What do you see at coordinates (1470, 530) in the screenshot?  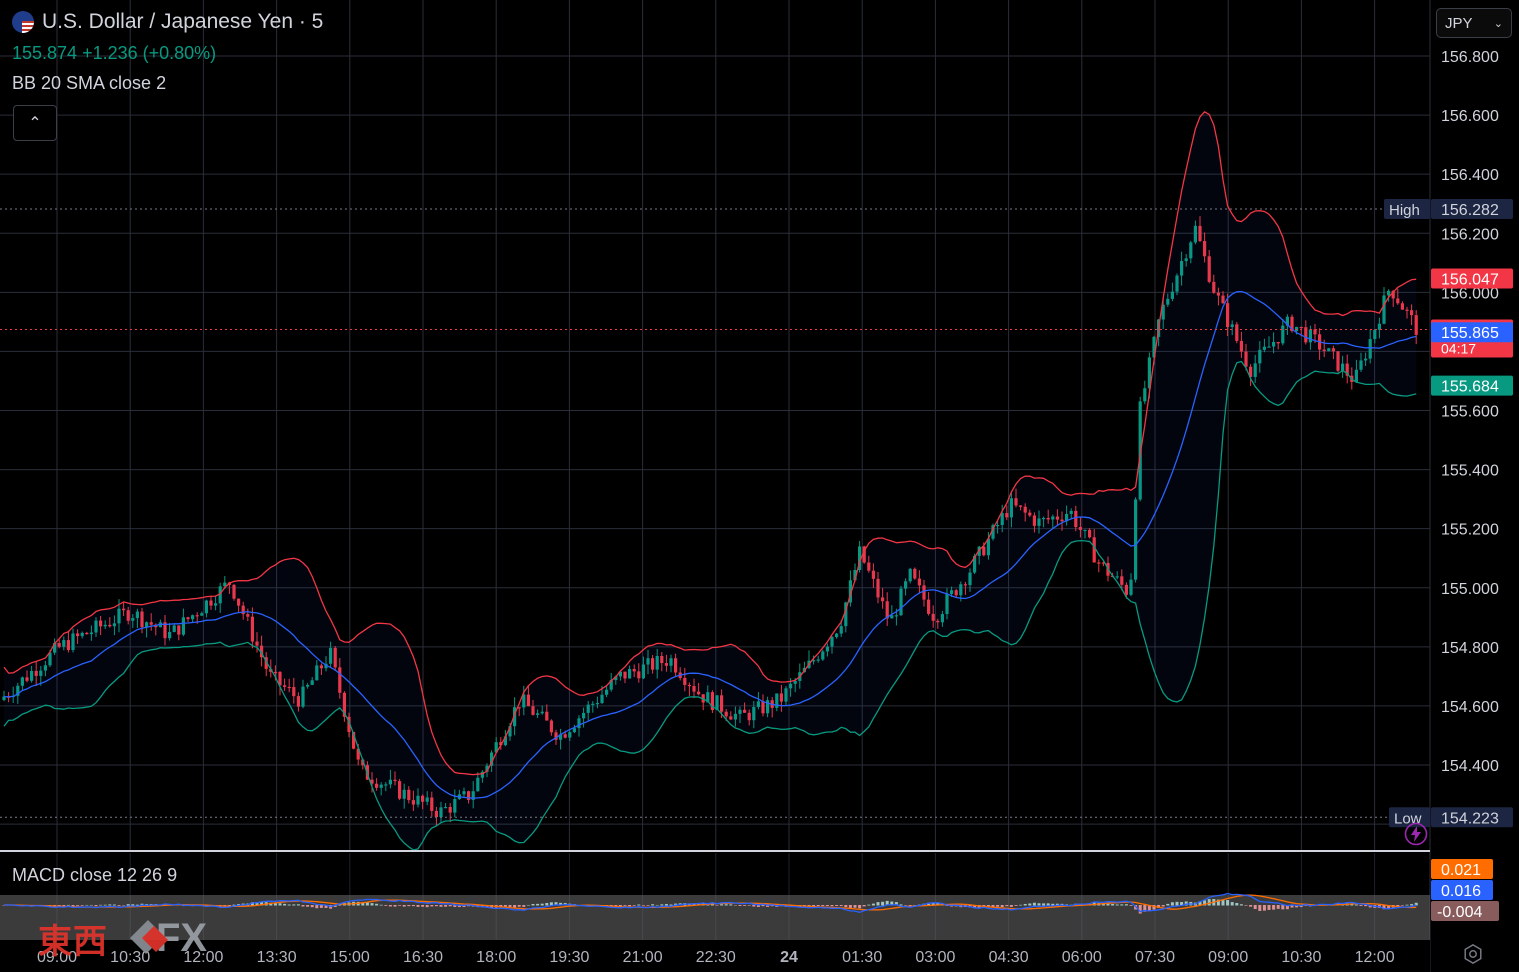 I see `price-tick-label: 155.200` at bounding box center [1470, 530].